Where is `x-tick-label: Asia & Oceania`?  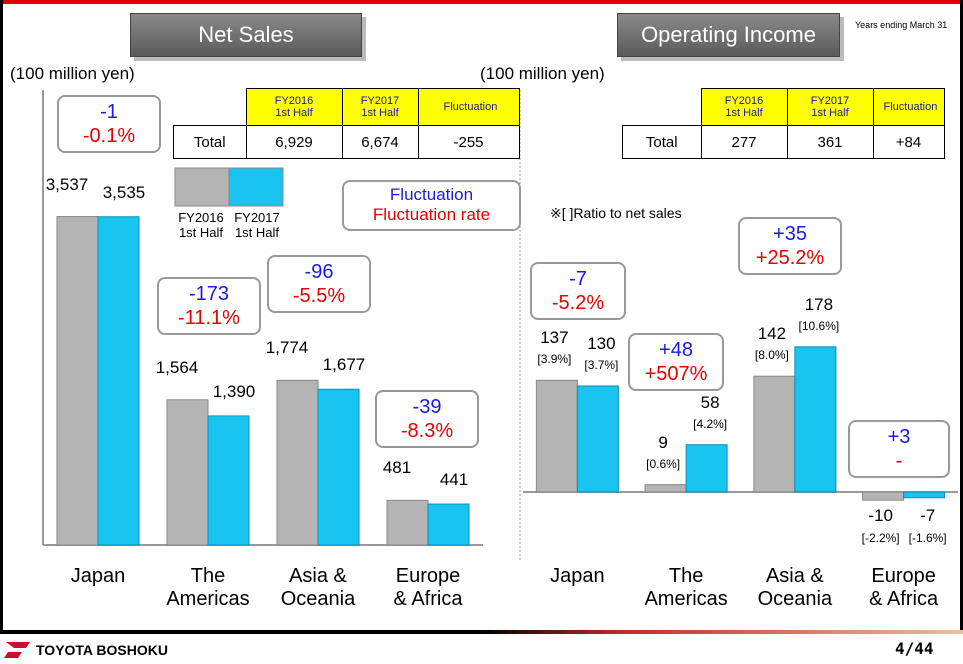
x-tick-label: Asia & Oceania is located at coordinates (318, 587).